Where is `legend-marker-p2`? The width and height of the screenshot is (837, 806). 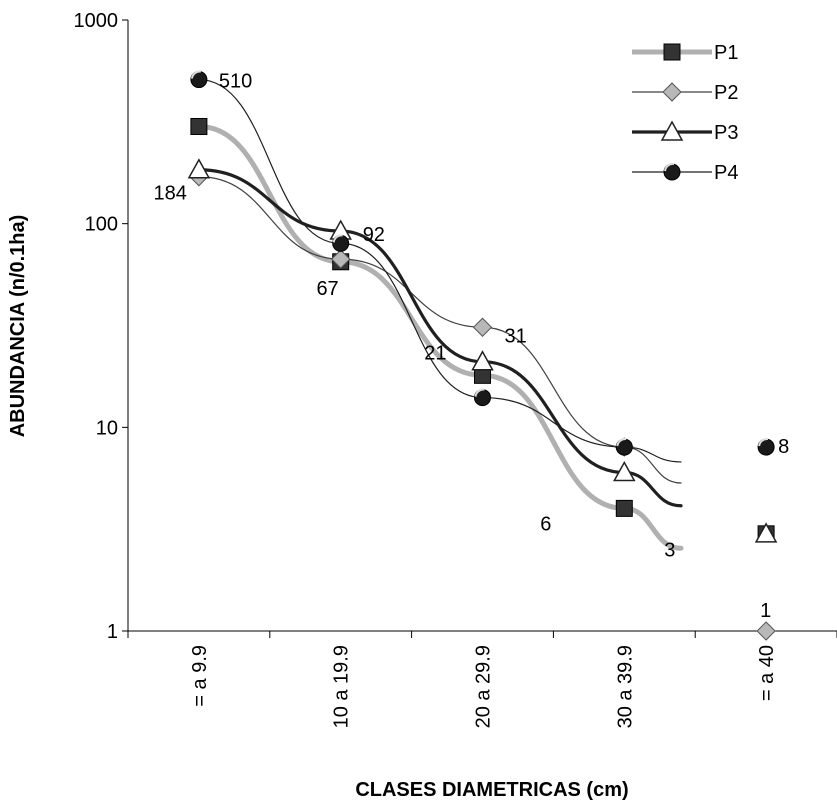 legend-marker-p2 is located at coordinates (672, 92).